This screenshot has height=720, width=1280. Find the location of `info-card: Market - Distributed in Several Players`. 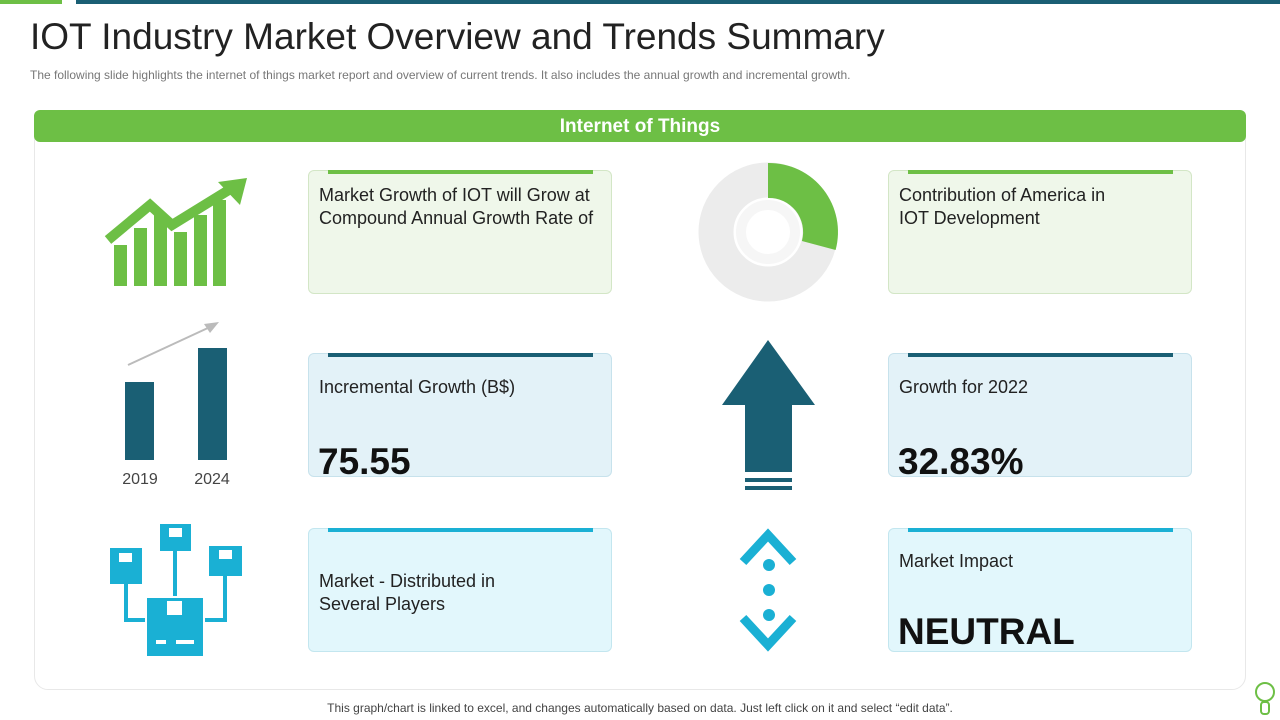

info-card: Market - Distributed in Several Players is located at coordinates (460, 590).